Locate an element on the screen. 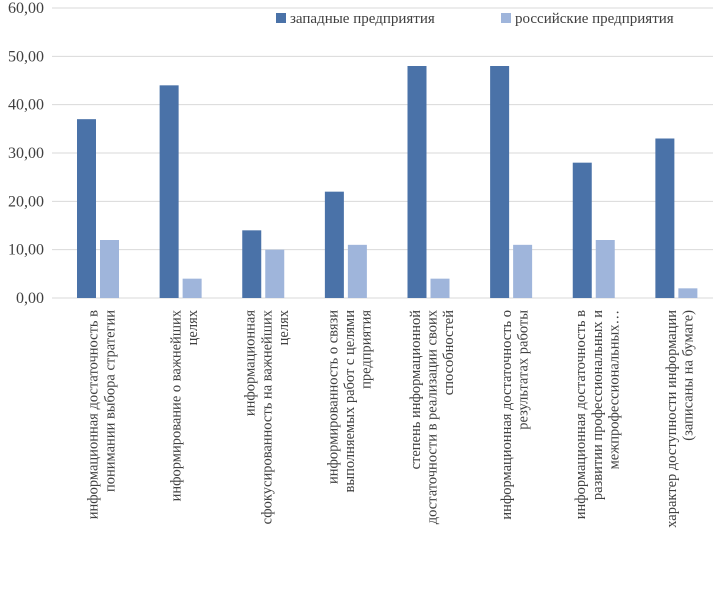  x-category-label-line: информирование о важнейших is located at coordinates (176, 405).